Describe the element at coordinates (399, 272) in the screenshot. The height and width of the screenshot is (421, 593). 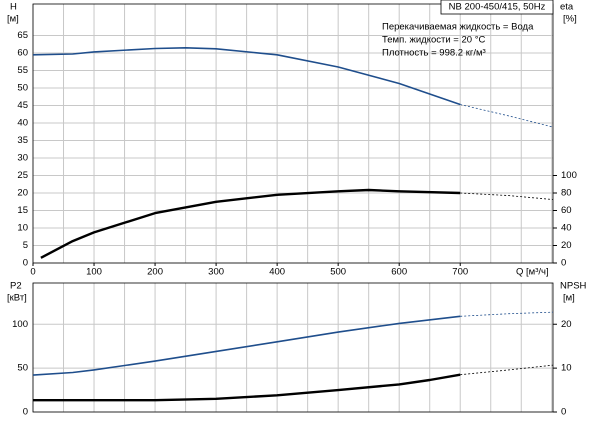
I see `x-tick-label: 600` at that location.